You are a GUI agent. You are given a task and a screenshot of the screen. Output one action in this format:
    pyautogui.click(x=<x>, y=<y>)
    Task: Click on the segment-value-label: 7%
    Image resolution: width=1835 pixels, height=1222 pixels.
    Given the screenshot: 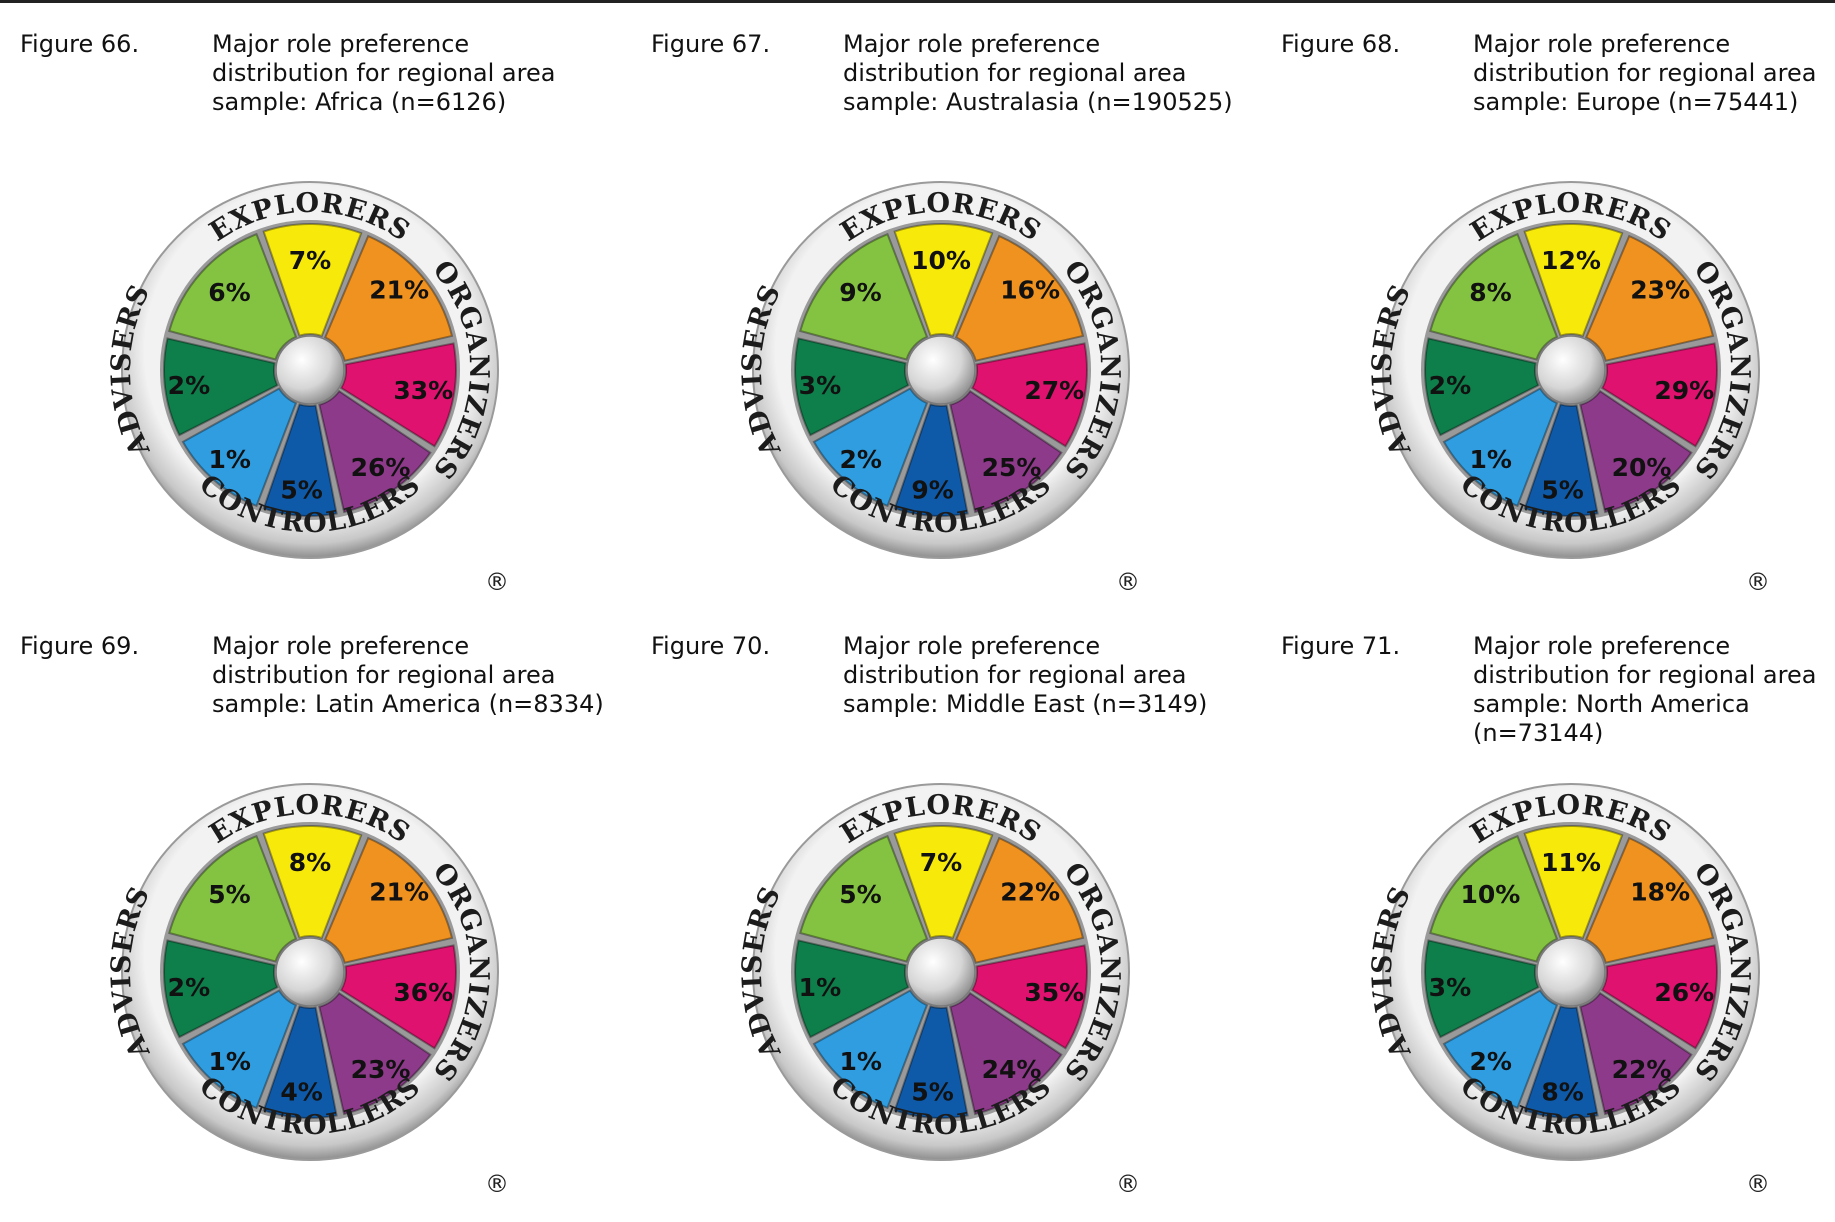 What is the action you would take?
    pyautogui.click(x=941, y=862)
    